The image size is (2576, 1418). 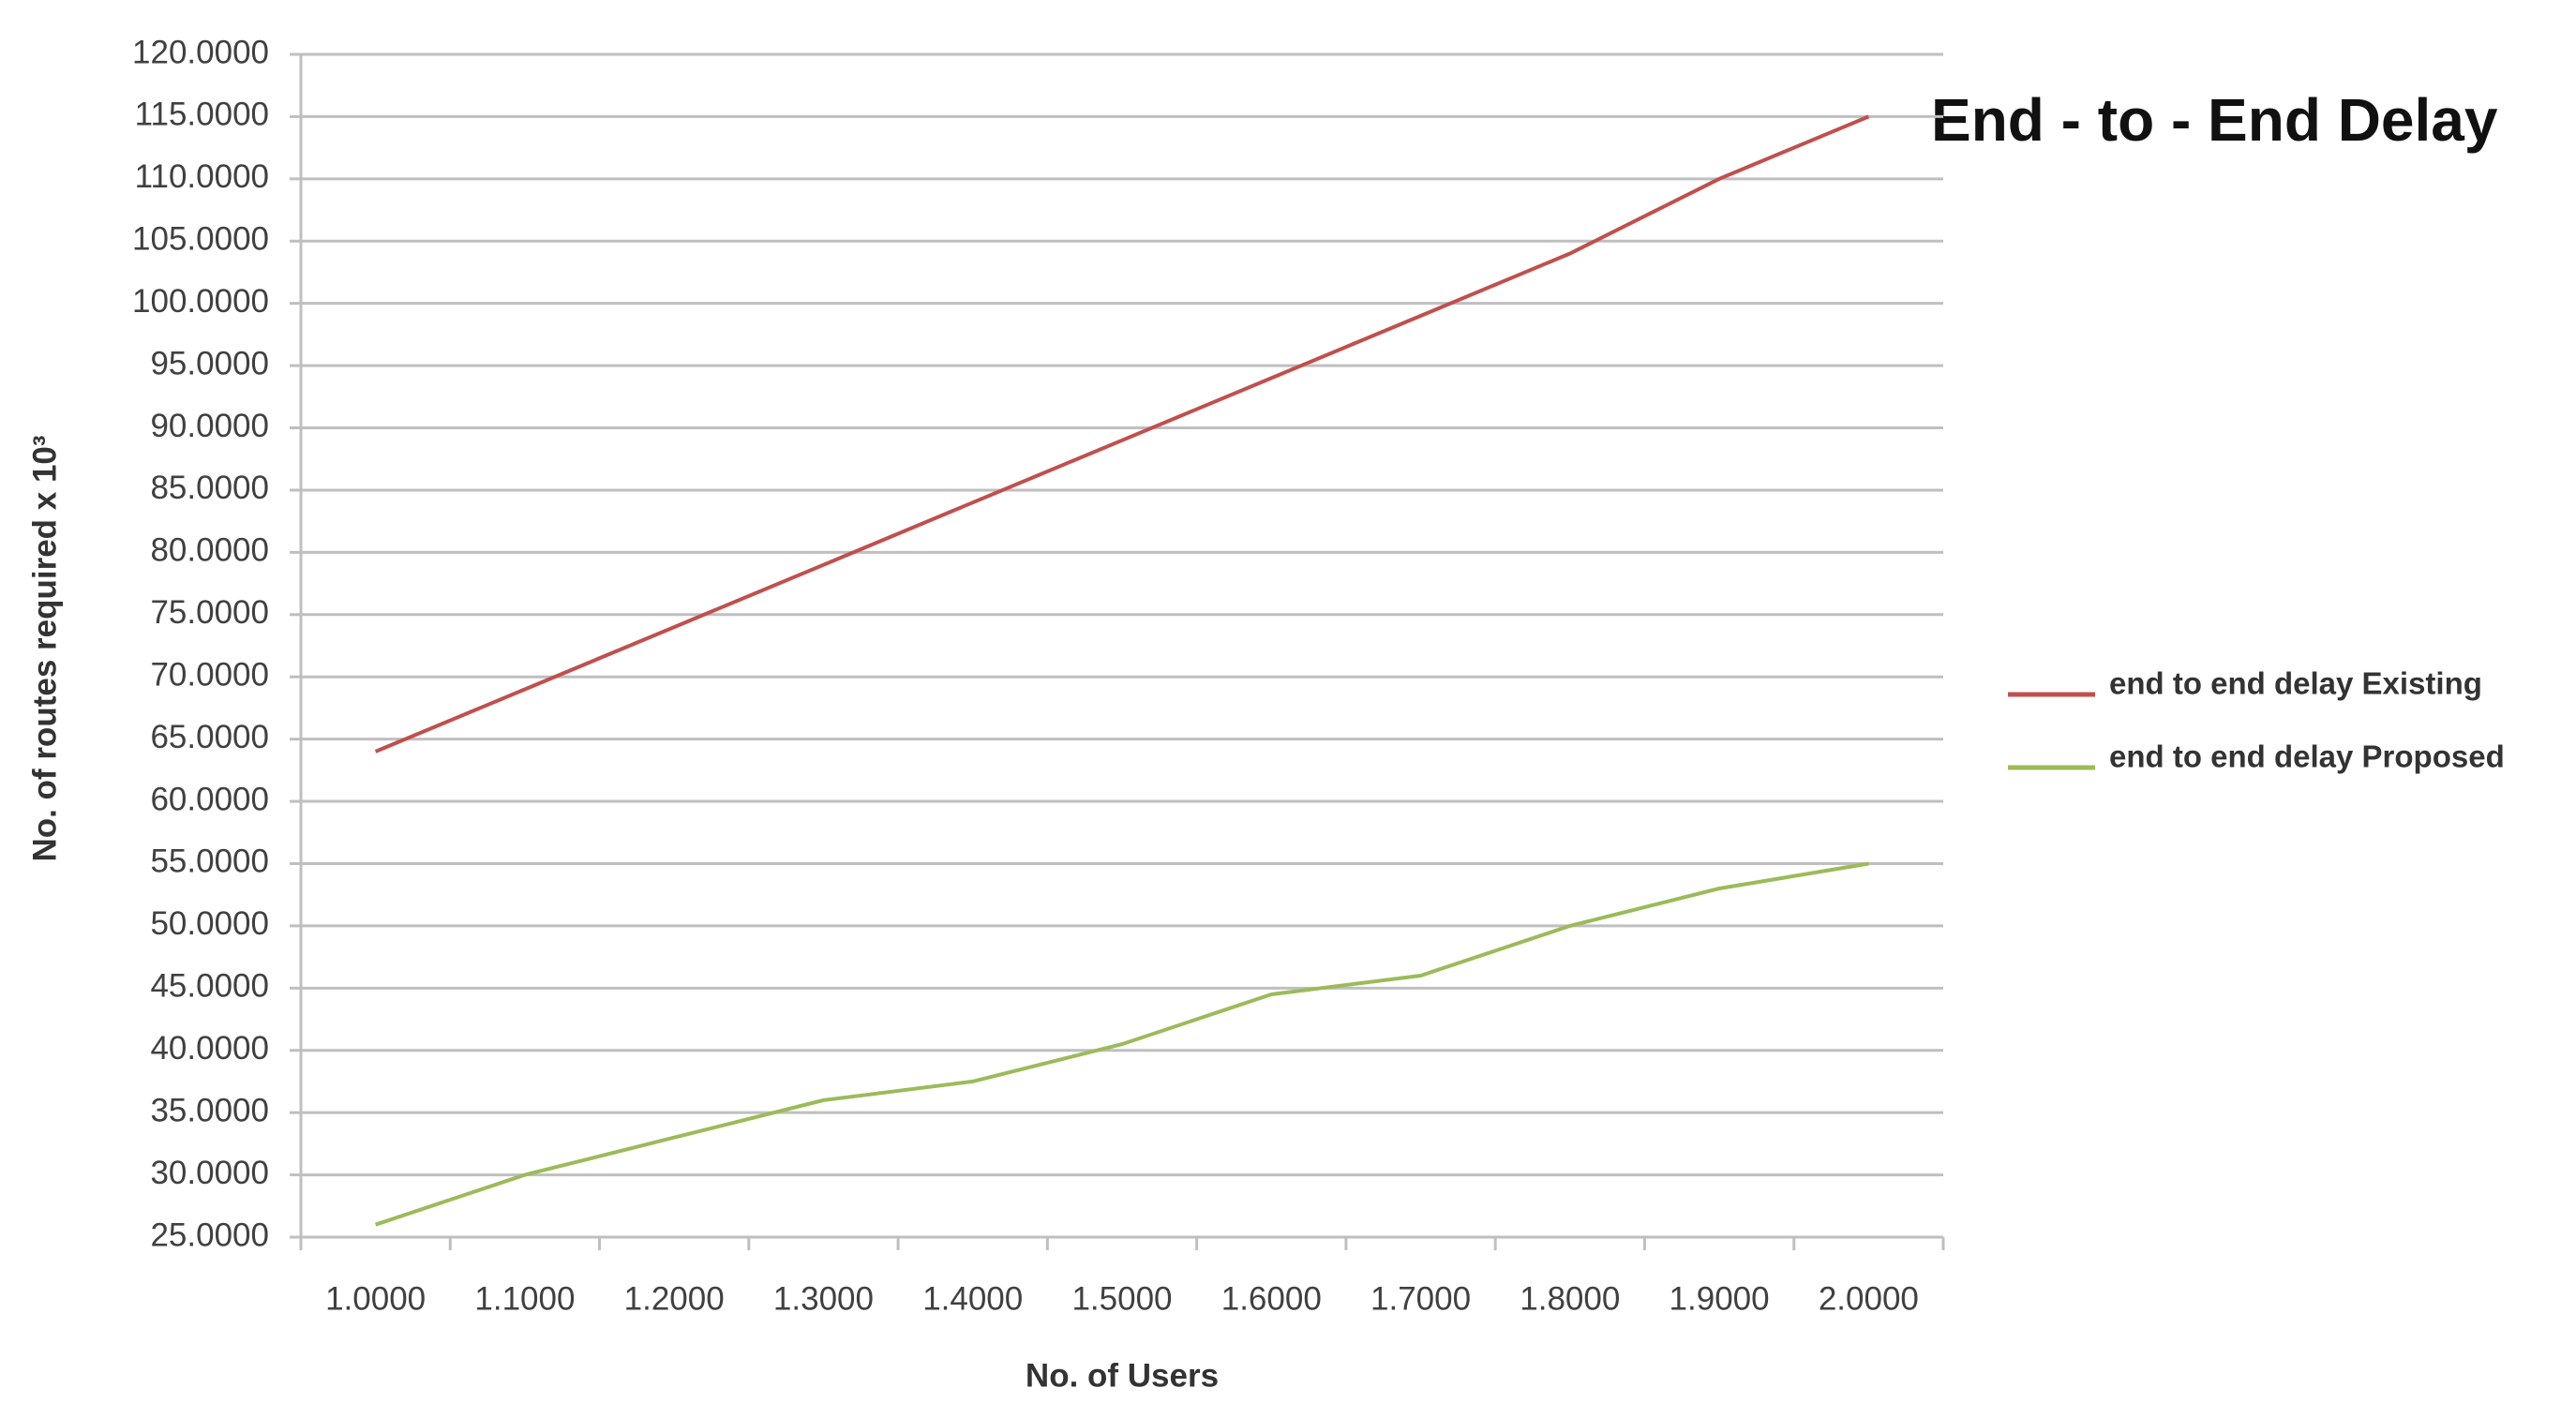 I want to click on x-tick-label: 1.9000, so click(x=1720, y=1298).